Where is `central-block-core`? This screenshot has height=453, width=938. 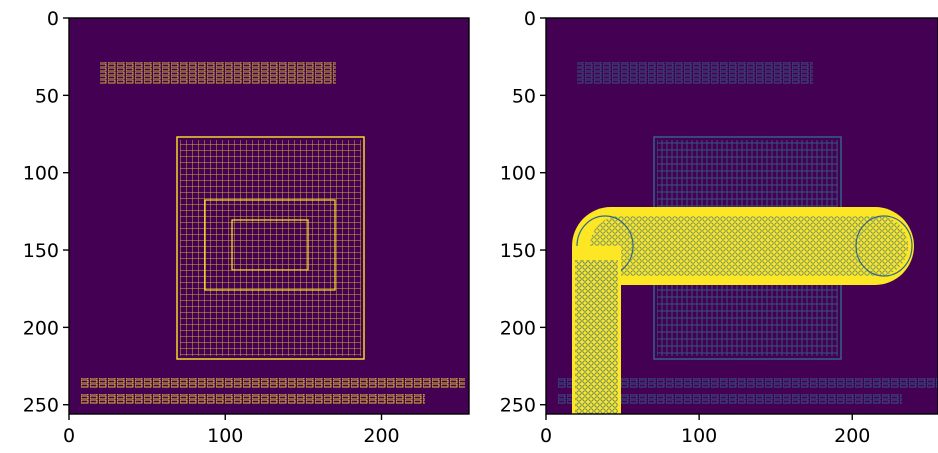 central-block-core is located at coordinates (270, 245).